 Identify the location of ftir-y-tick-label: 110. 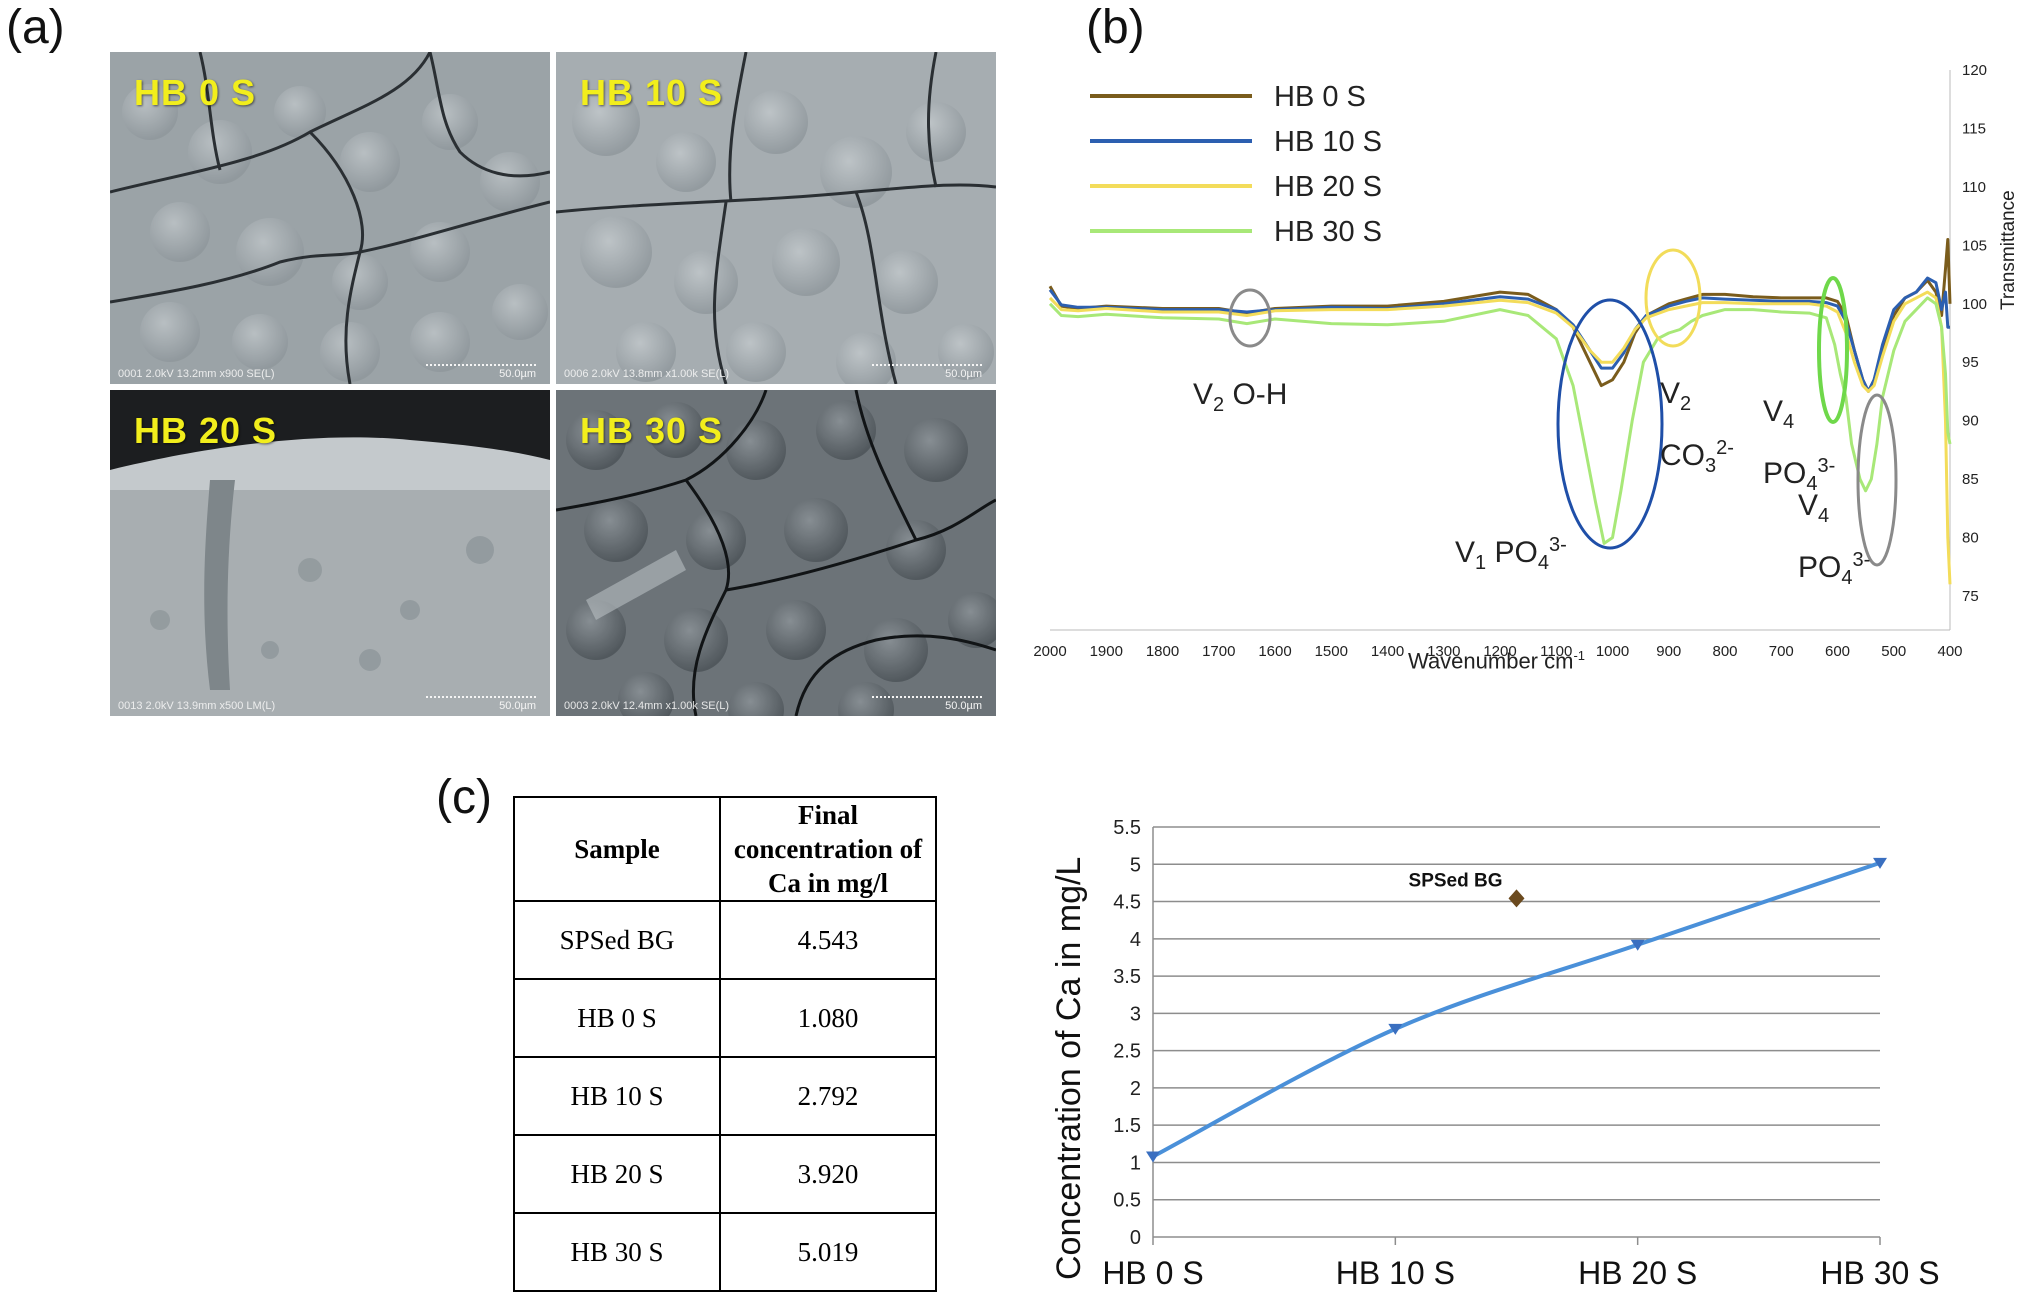
(1974, 187).